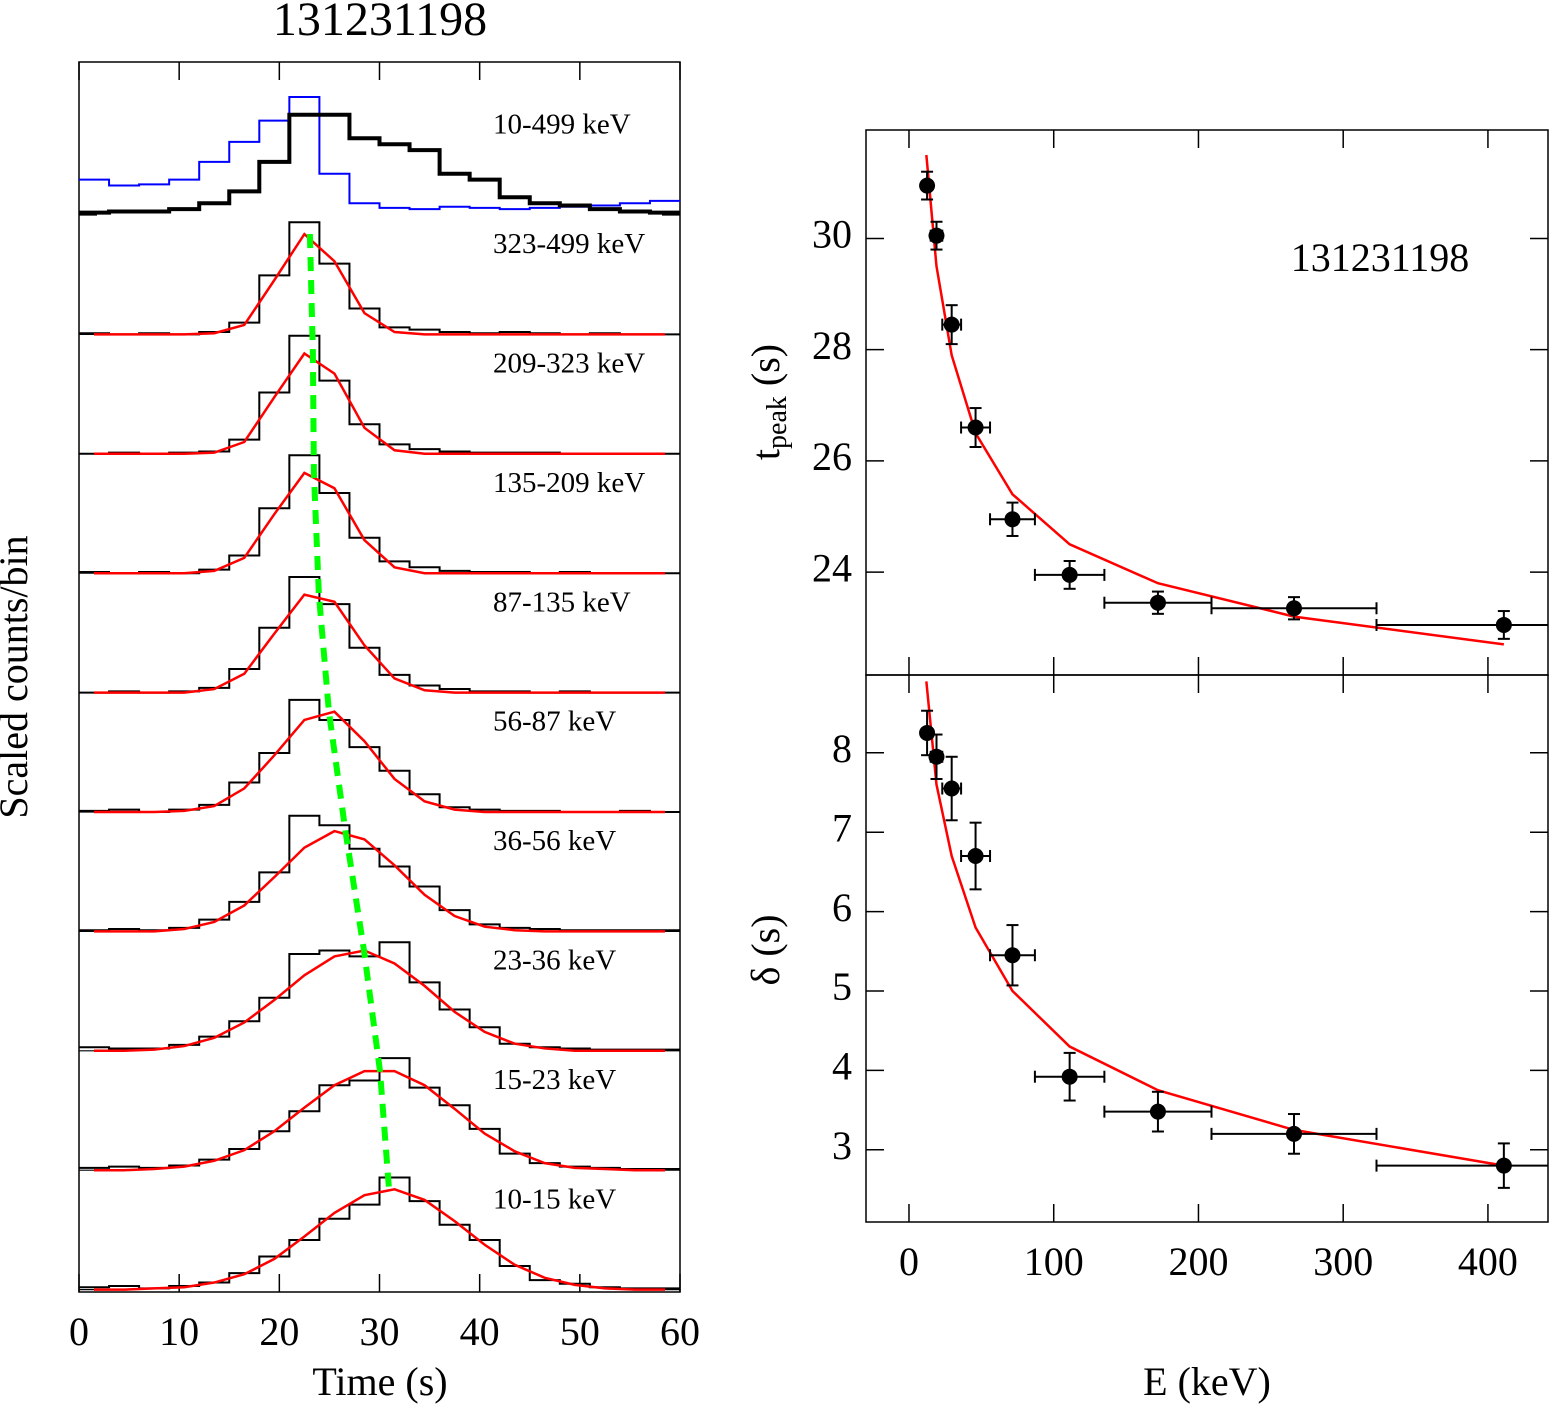 This screenshot has width=1550, height=1407. Describe the element at coordinates (562, 602) in the screenshot. I see `band-label: 87-135 keV` at that location.